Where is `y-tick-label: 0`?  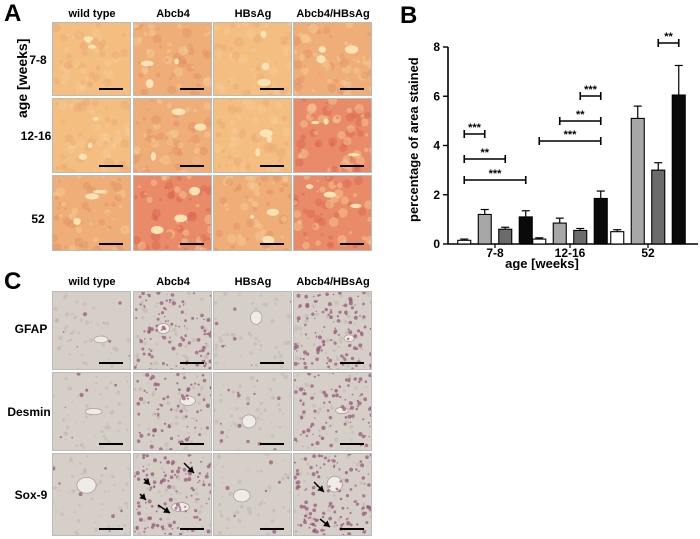 y-tick-label: 0 is located at coordinates (436, 244).